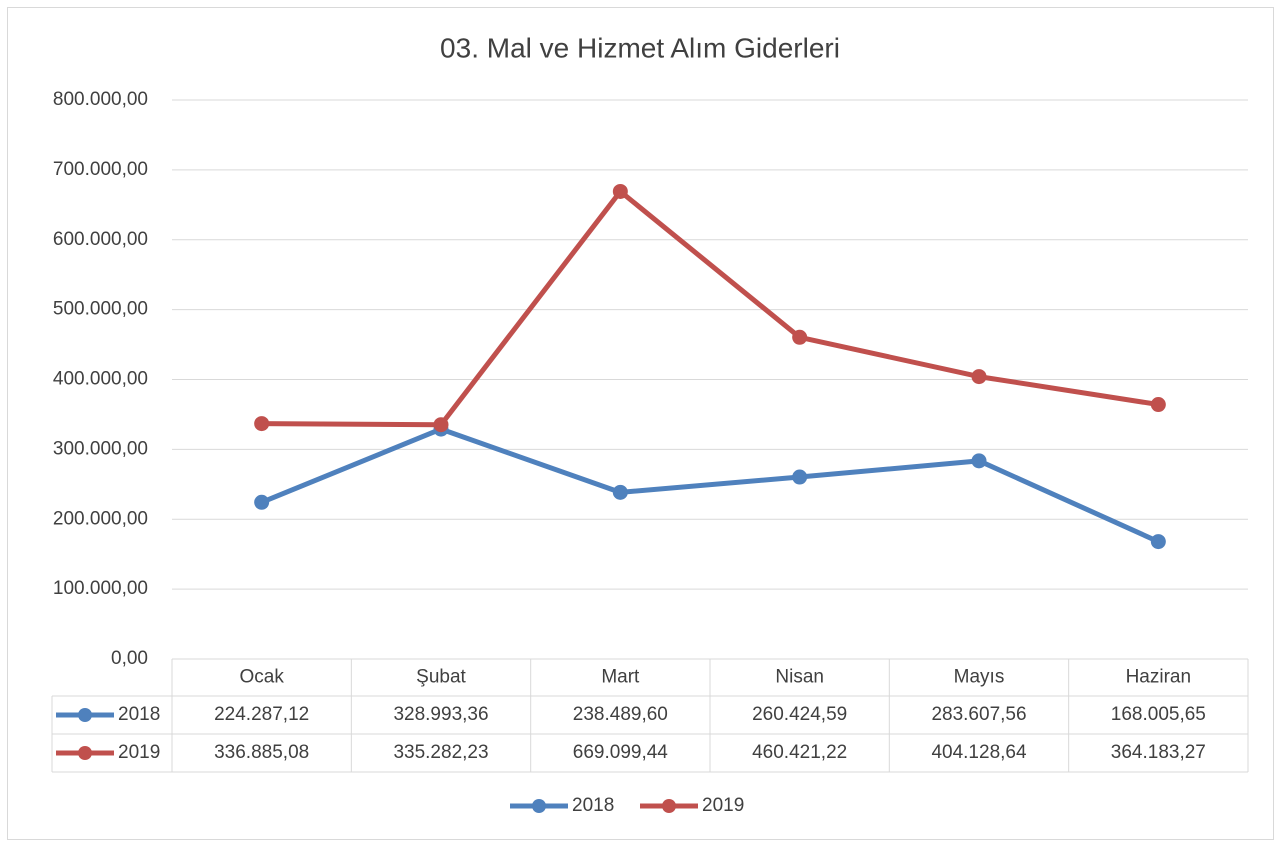  I want to click on table-value: 168.005,65, so click(1158, 714).